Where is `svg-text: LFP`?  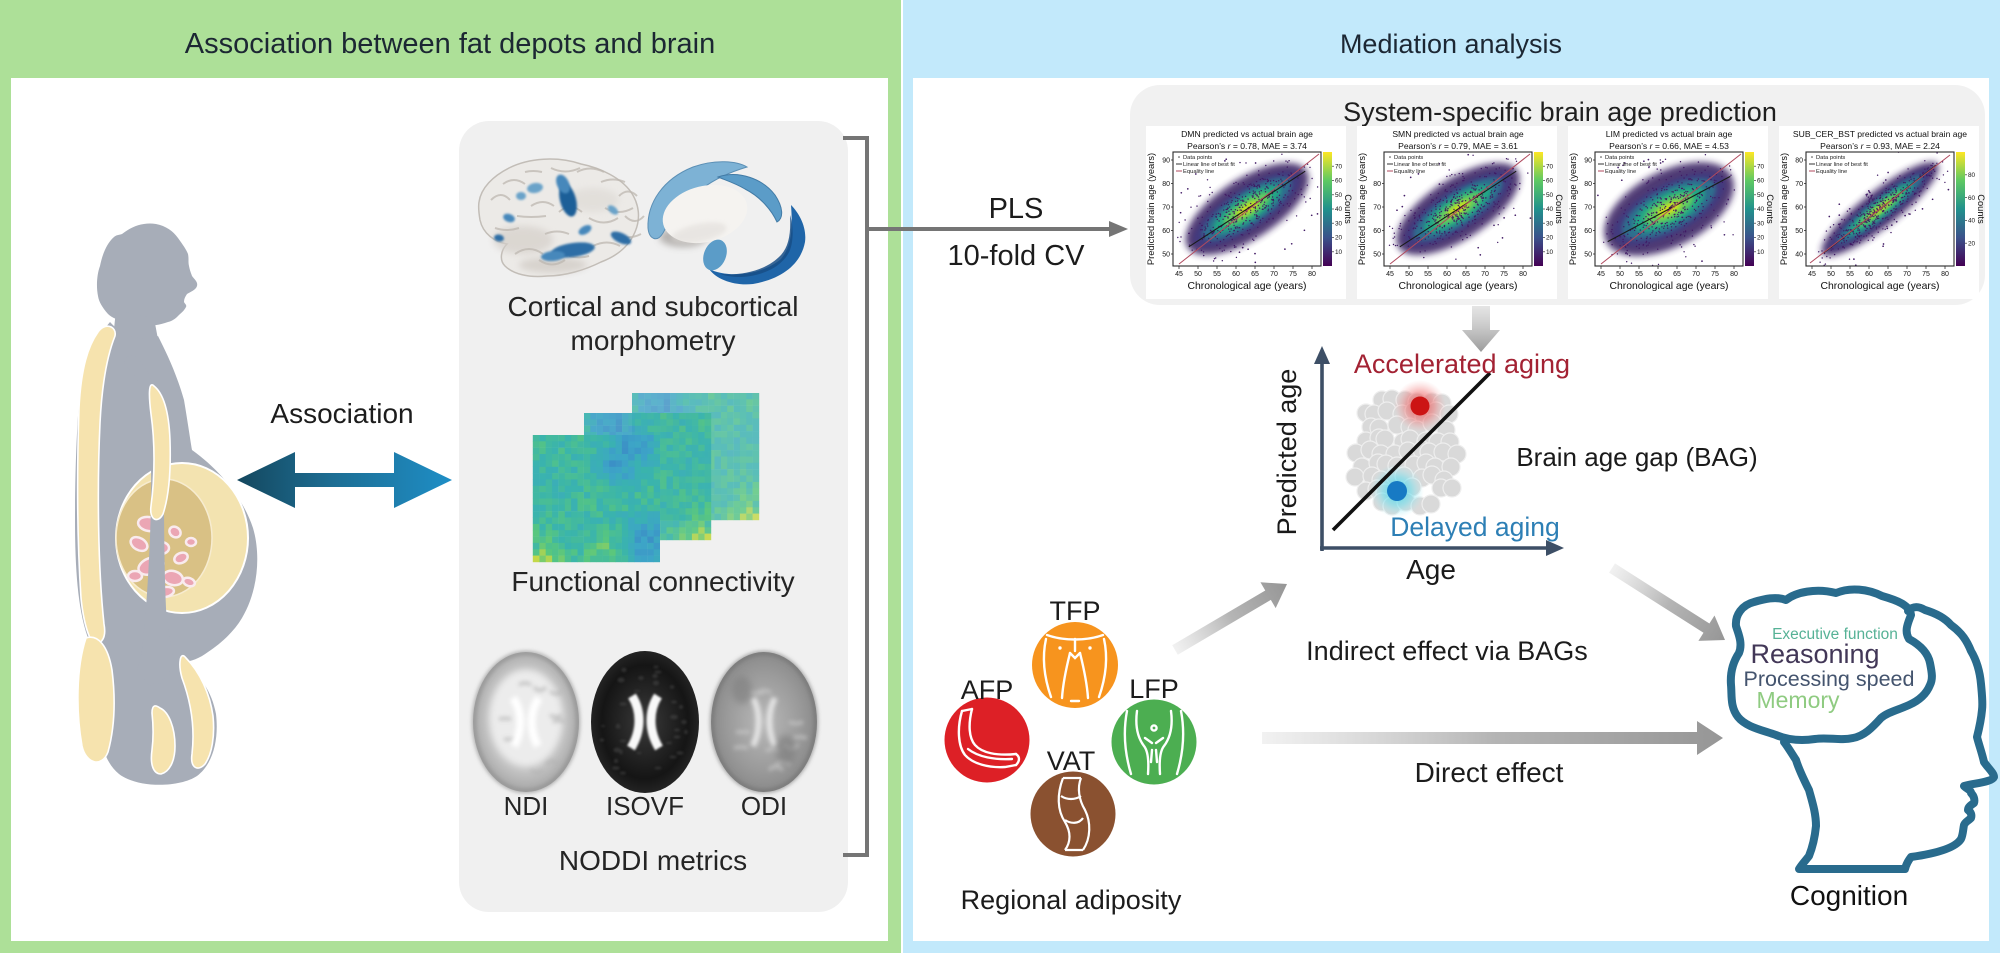 svg-text: LFP is located at coordinates (1154, 689).